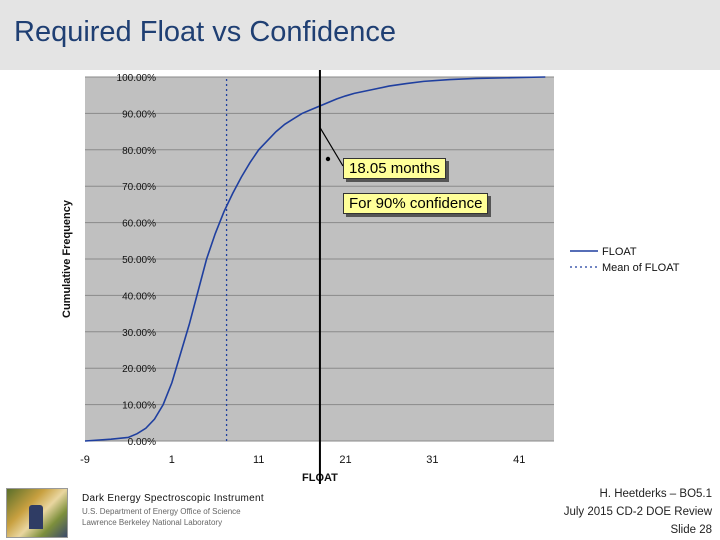 The width and height of the screenshot is (720, 540). What do you see at coordinates (137, 78) in the screenshot?
I see `y-tick-label: 100.00%` at bounding box center [137, 78].